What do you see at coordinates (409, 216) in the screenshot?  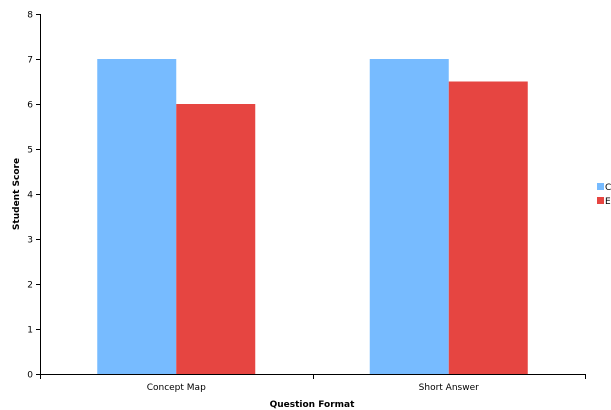 I see `bar-c-short-answer` at bounding box center [409, 216].